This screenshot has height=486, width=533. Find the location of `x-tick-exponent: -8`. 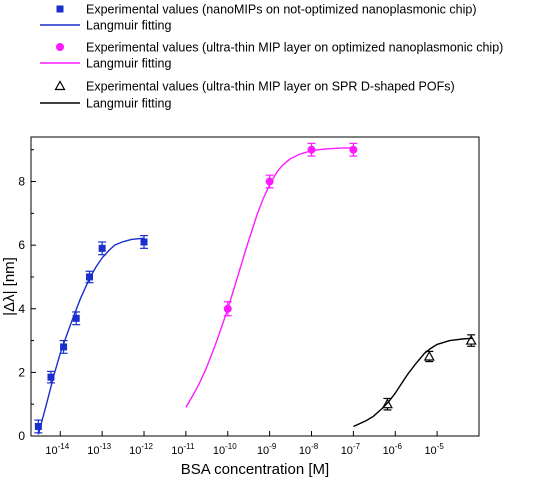

x-tick-exponent: -8 is located at coordinates (315, 446).